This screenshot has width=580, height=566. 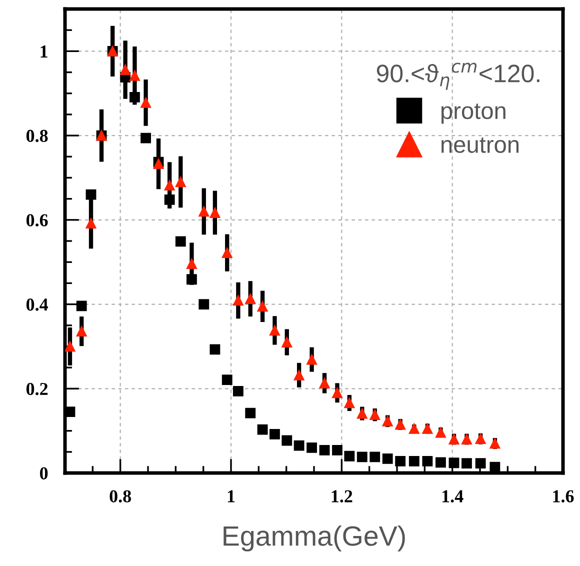 I want to click on y-tick-label: 0.2, so click(x=37, y=389).